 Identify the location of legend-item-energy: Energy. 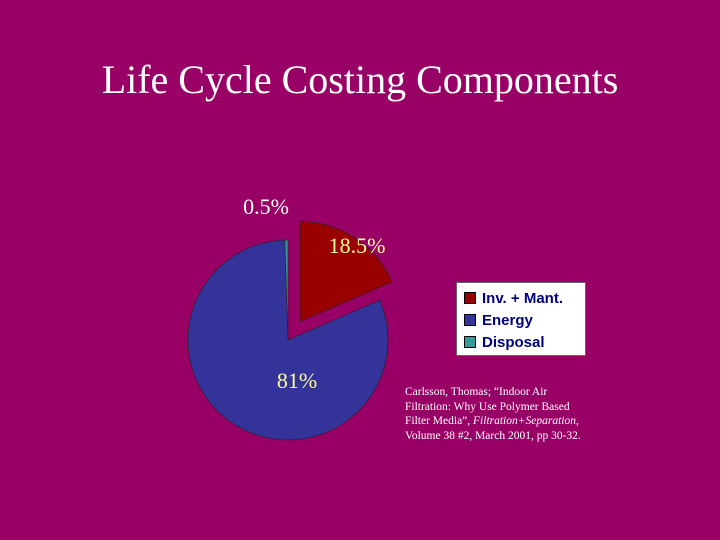
(524, 320).